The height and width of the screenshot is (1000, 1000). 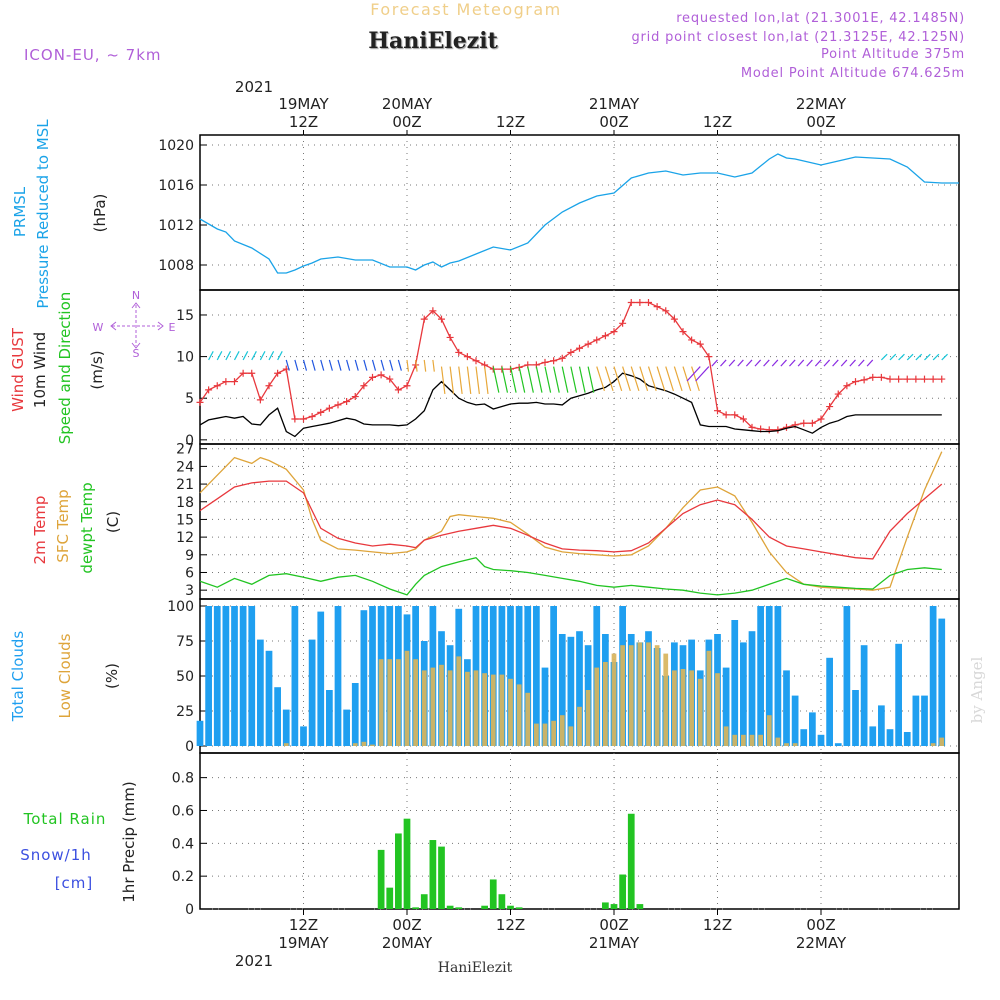 What do you see at coordinates (254, 961) in the screenshot?
I see `bottom-year-label: 2021` at bounding box center [254, 961].